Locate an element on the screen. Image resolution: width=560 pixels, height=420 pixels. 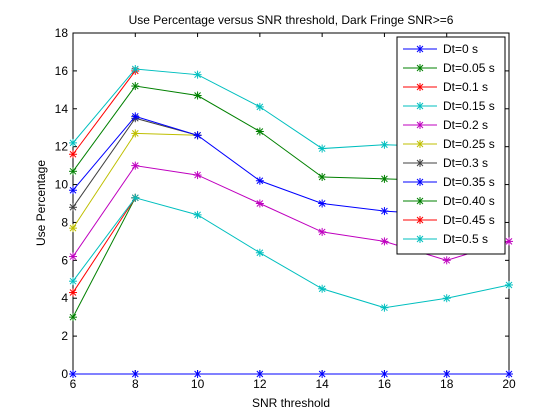
y-tick-label: 14 is located at coordinates (62, 109).